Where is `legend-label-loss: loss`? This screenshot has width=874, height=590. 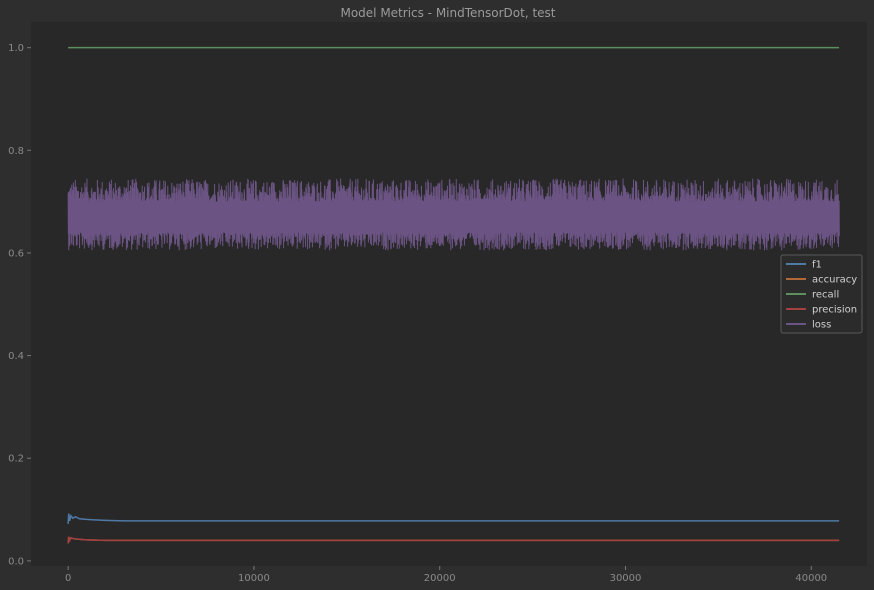
legend-label-loss: loss is located at coordinates (821, 325).